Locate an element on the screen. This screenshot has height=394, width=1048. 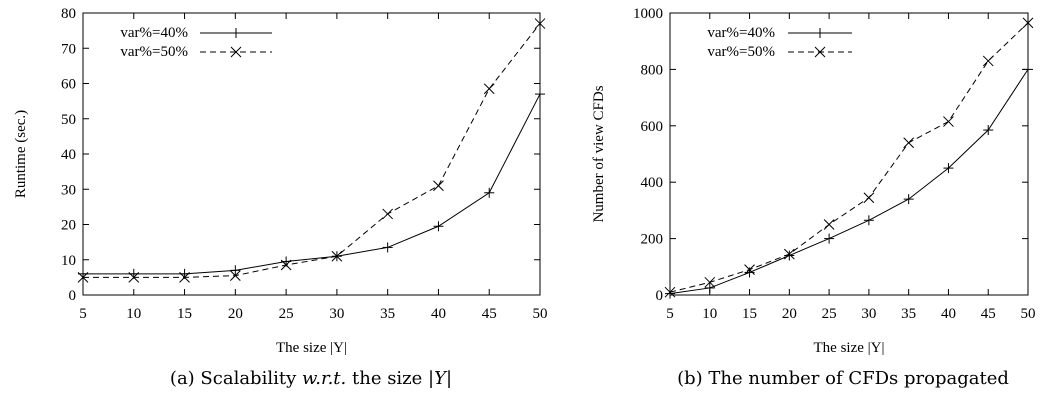
y-tick-label: 50 is located at coordinates (68, 120).